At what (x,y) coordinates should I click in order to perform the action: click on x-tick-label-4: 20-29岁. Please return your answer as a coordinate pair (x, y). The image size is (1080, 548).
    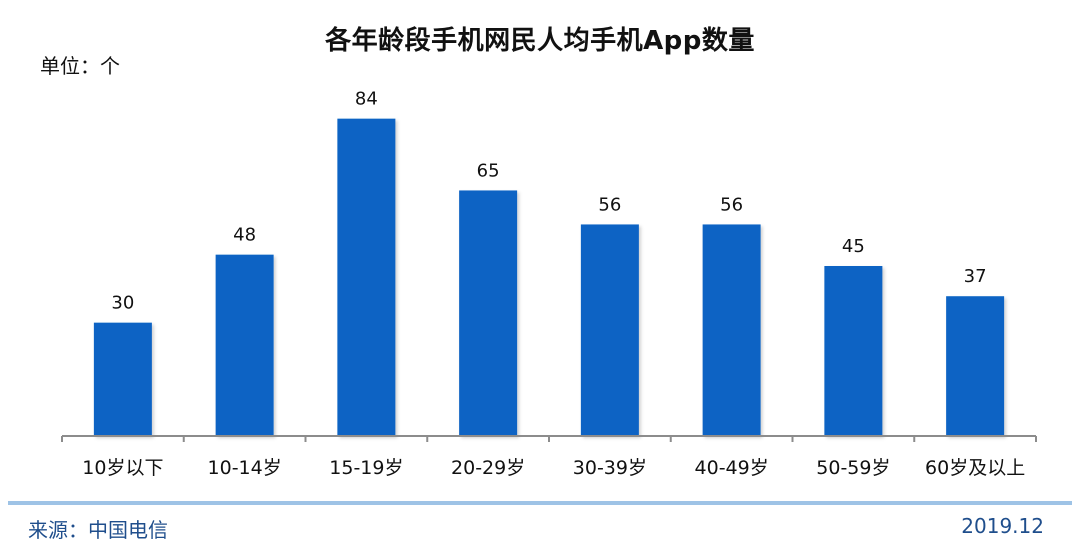
    Looking at the image, I should click on (488, 468).